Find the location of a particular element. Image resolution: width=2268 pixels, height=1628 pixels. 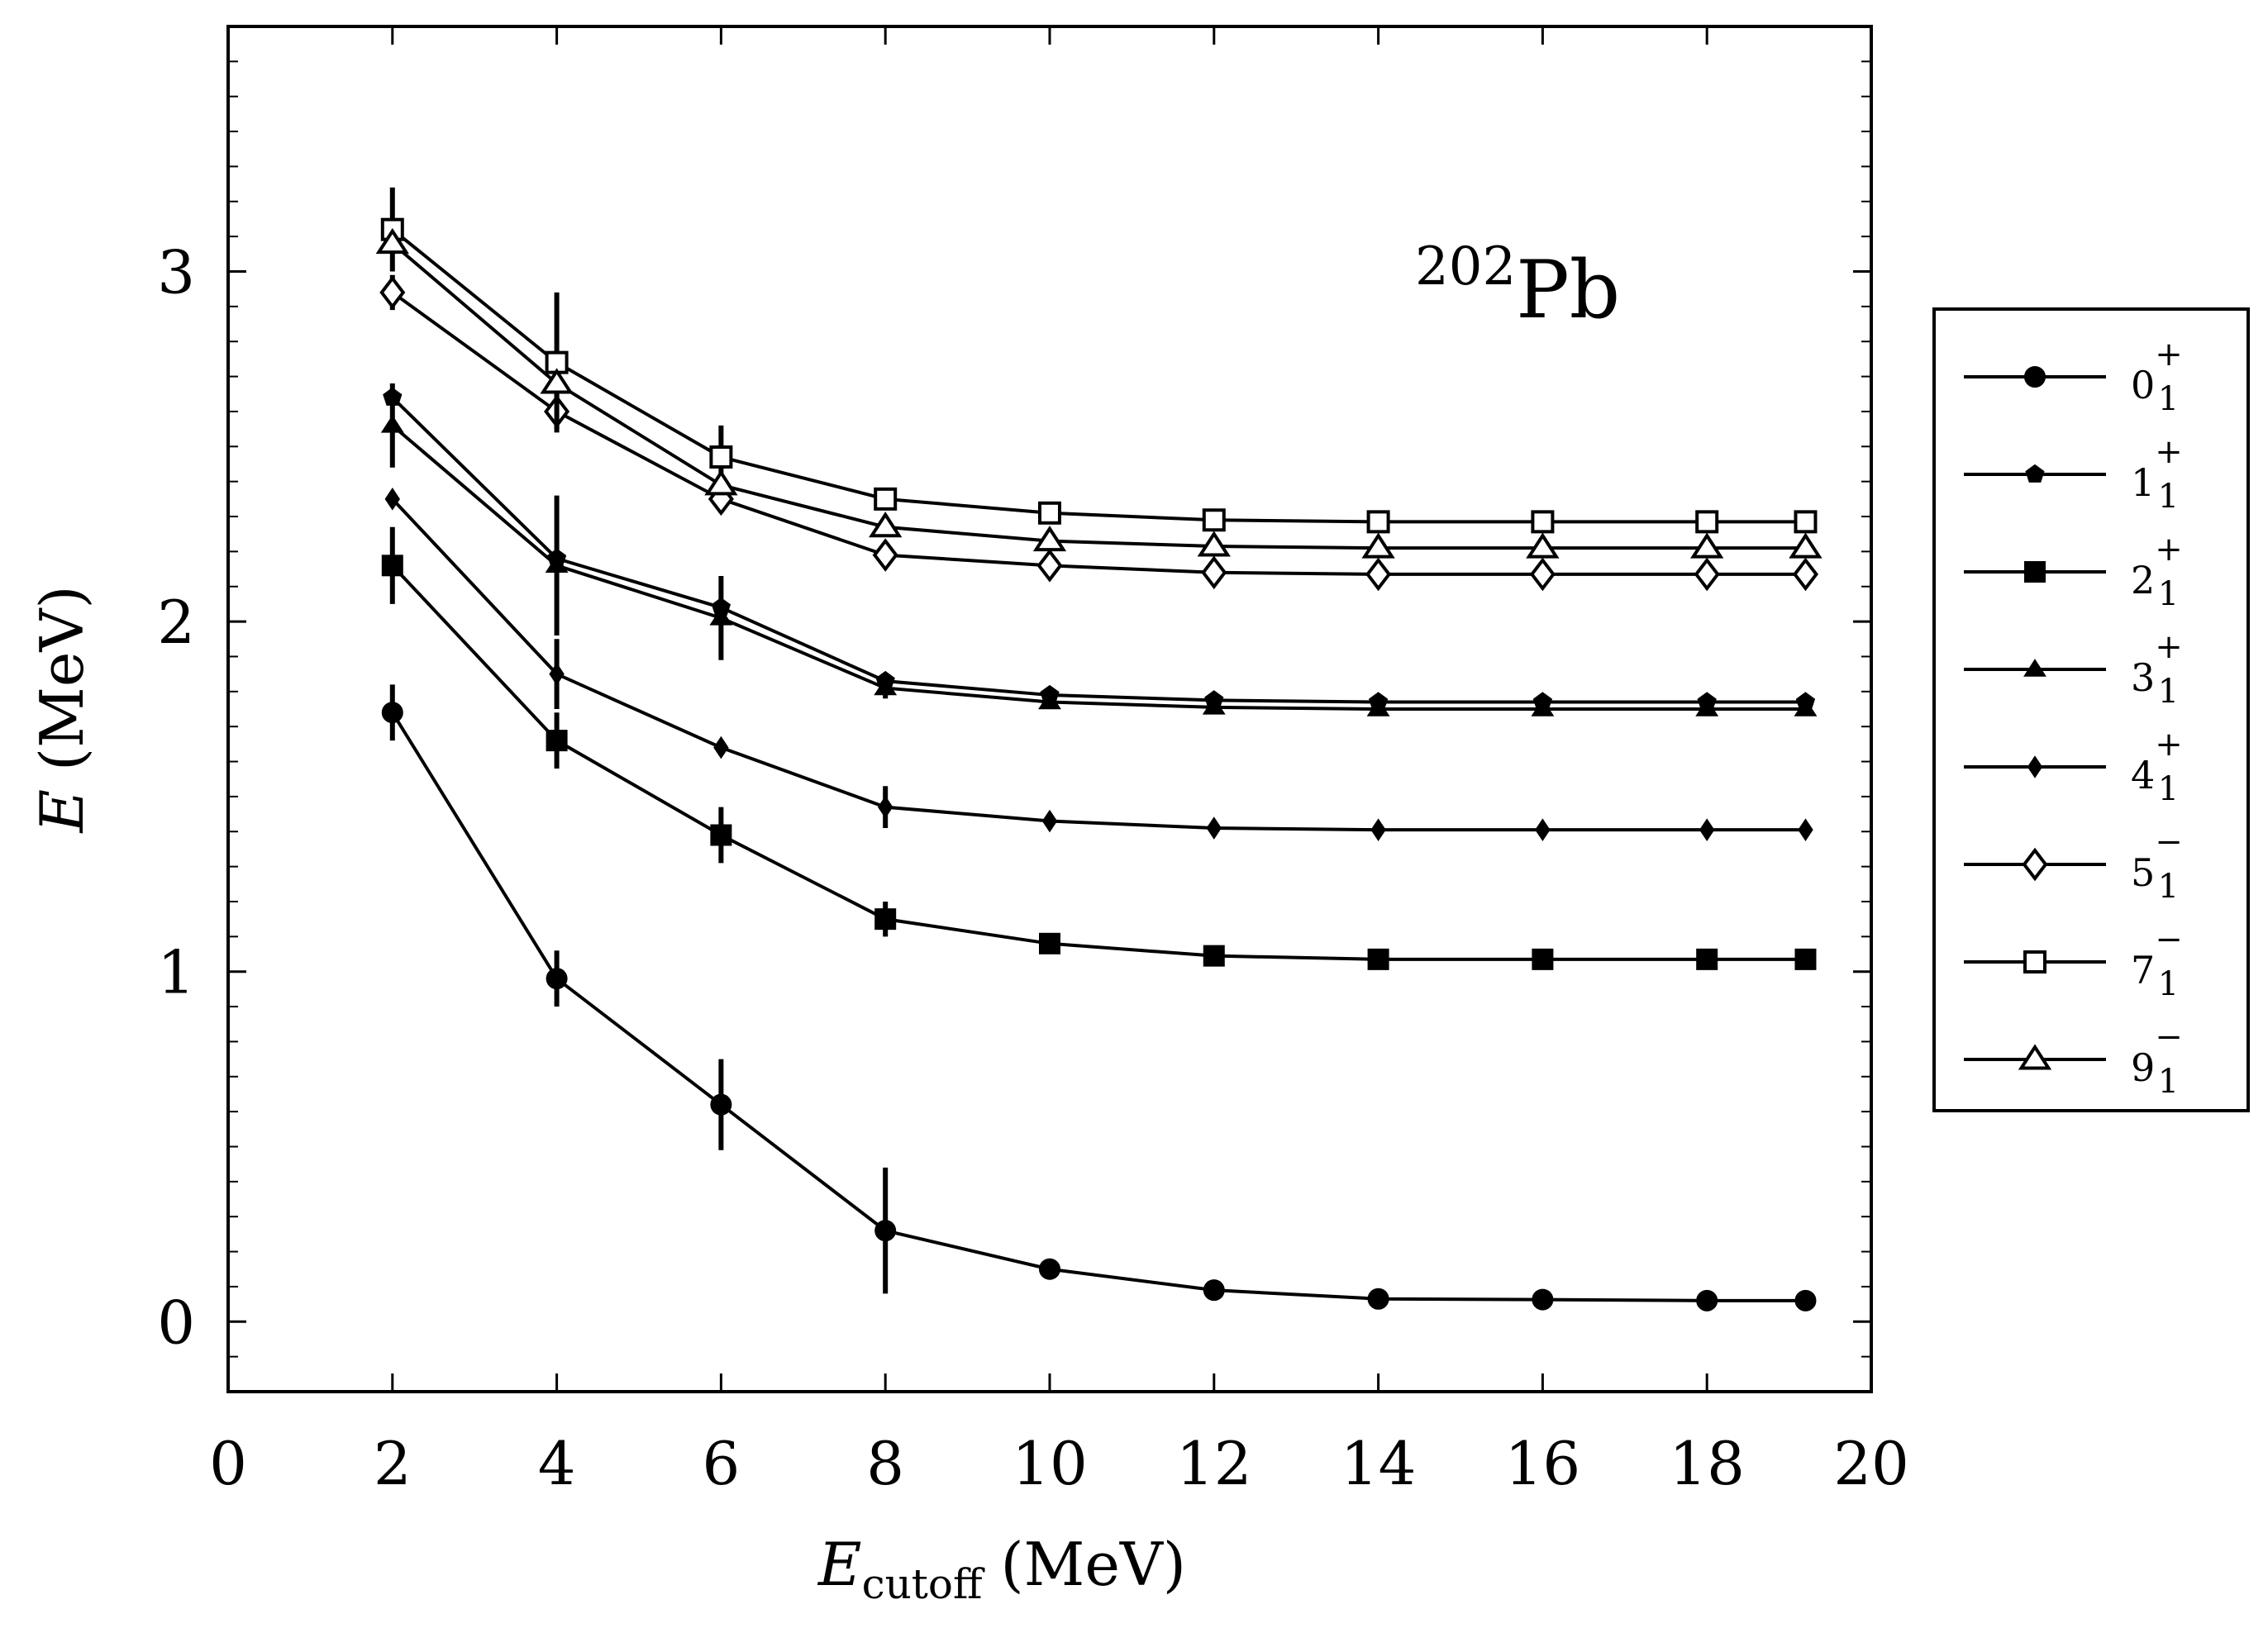

legend-entry: 5− 1 is located at coordinates (2073, 864).